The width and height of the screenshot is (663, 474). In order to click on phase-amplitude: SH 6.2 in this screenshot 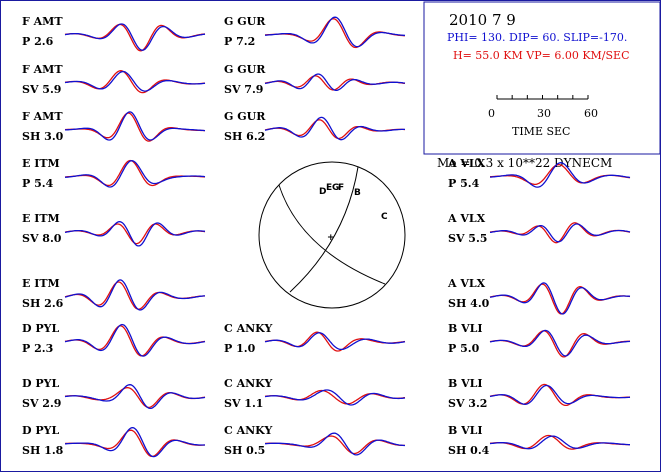, I will do `click(244, 136)`.